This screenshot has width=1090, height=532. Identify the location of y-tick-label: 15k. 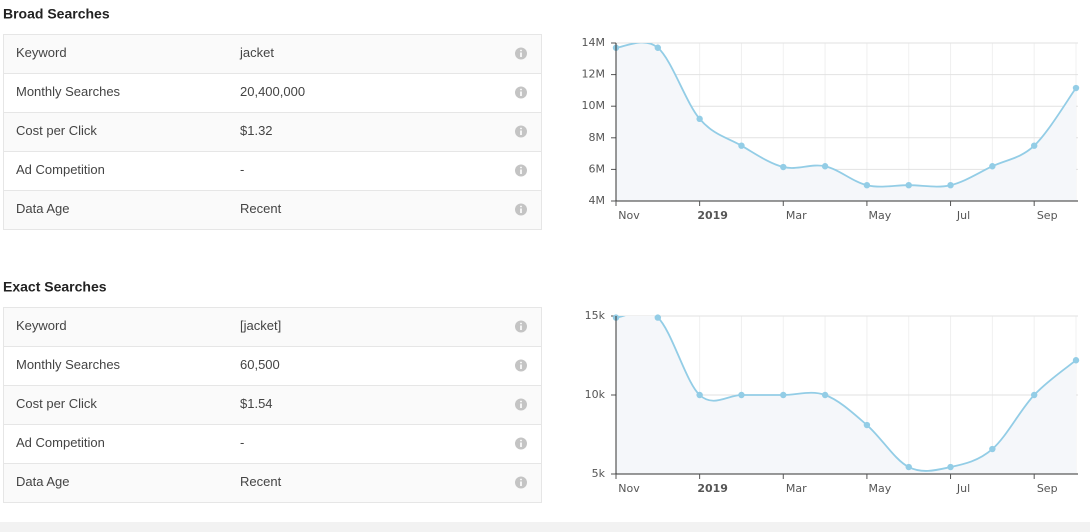
(595, 315).